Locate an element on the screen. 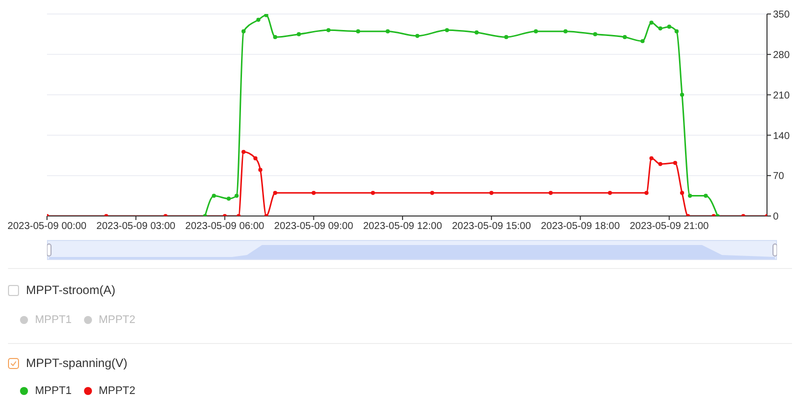 This screenshot has height=414, width=800. x-tick-label: 2023-05-09 12:00 is located at coordinates (402, 226).